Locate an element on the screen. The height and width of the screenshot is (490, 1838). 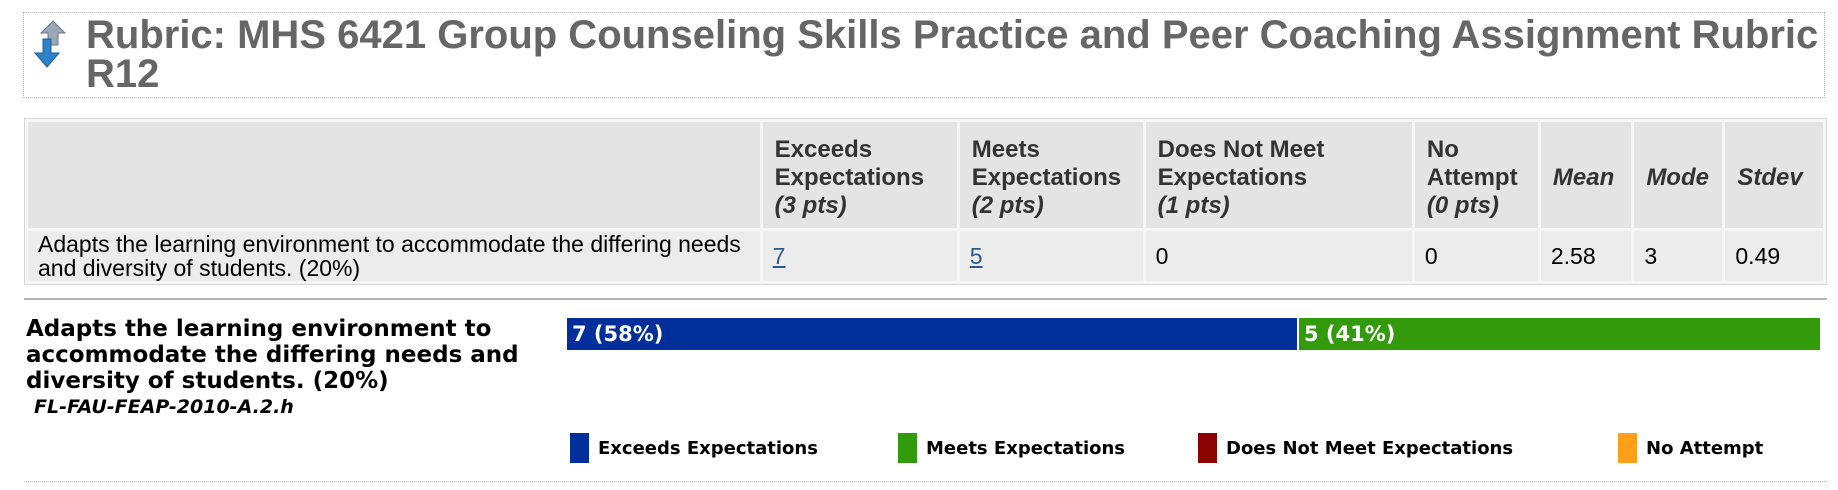
section-divider is located at coordinates (925, 299).